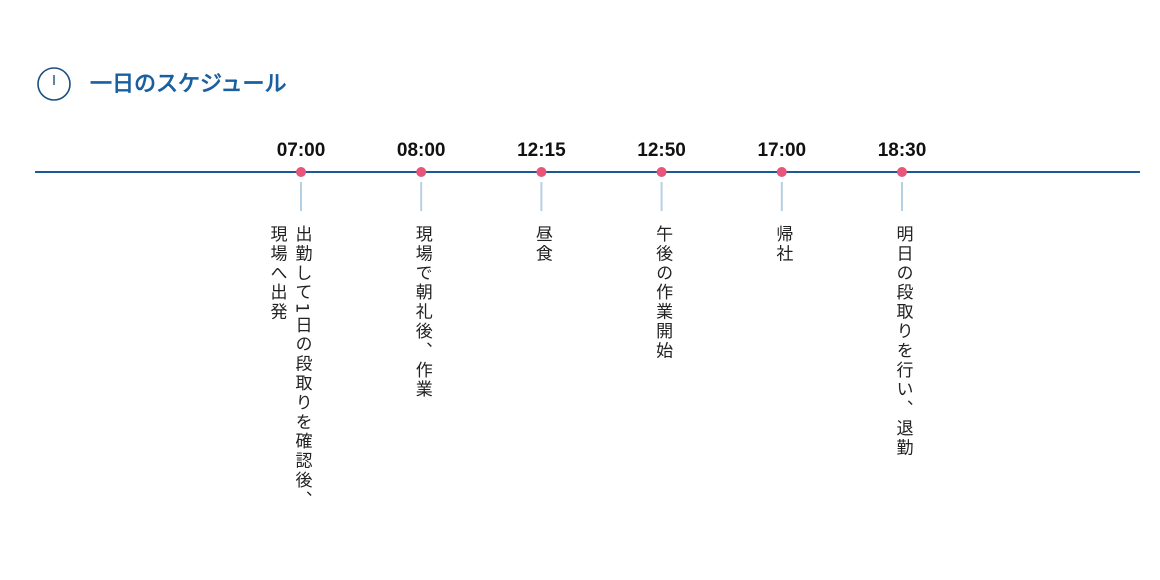 The width and height of the screenshot is (1160, 580). What do you see at coordinates (421, 150) in the screenshot?
I see `time-label: 08:00` at bounding box center [421, 150].